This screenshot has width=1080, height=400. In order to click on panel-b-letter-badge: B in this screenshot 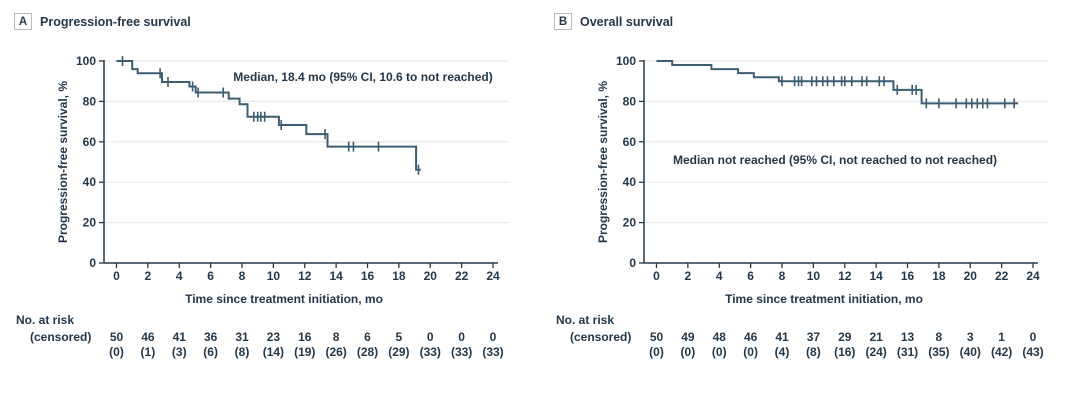, I will do `click(563, 21)`.